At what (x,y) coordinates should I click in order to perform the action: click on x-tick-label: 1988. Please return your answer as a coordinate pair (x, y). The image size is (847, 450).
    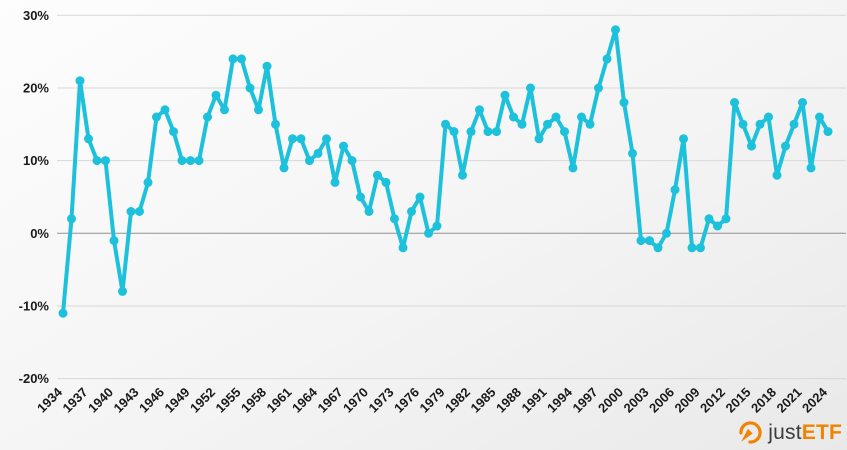
    Looking at the image, I should click on (508, 400).